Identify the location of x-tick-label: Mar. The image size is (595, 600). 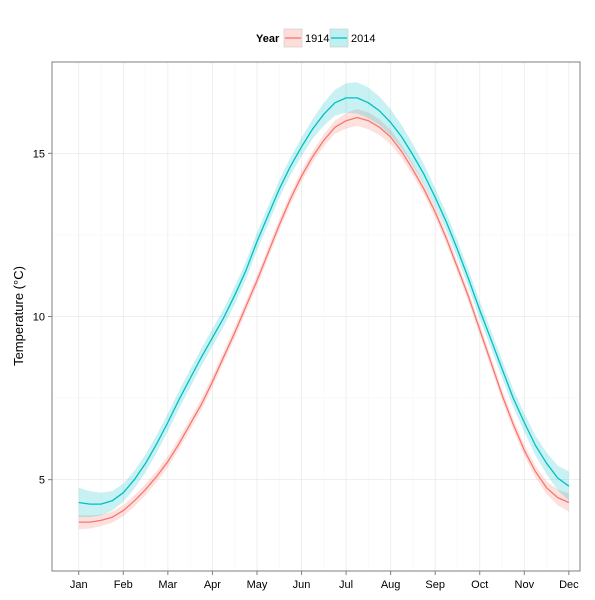
(167, 585).